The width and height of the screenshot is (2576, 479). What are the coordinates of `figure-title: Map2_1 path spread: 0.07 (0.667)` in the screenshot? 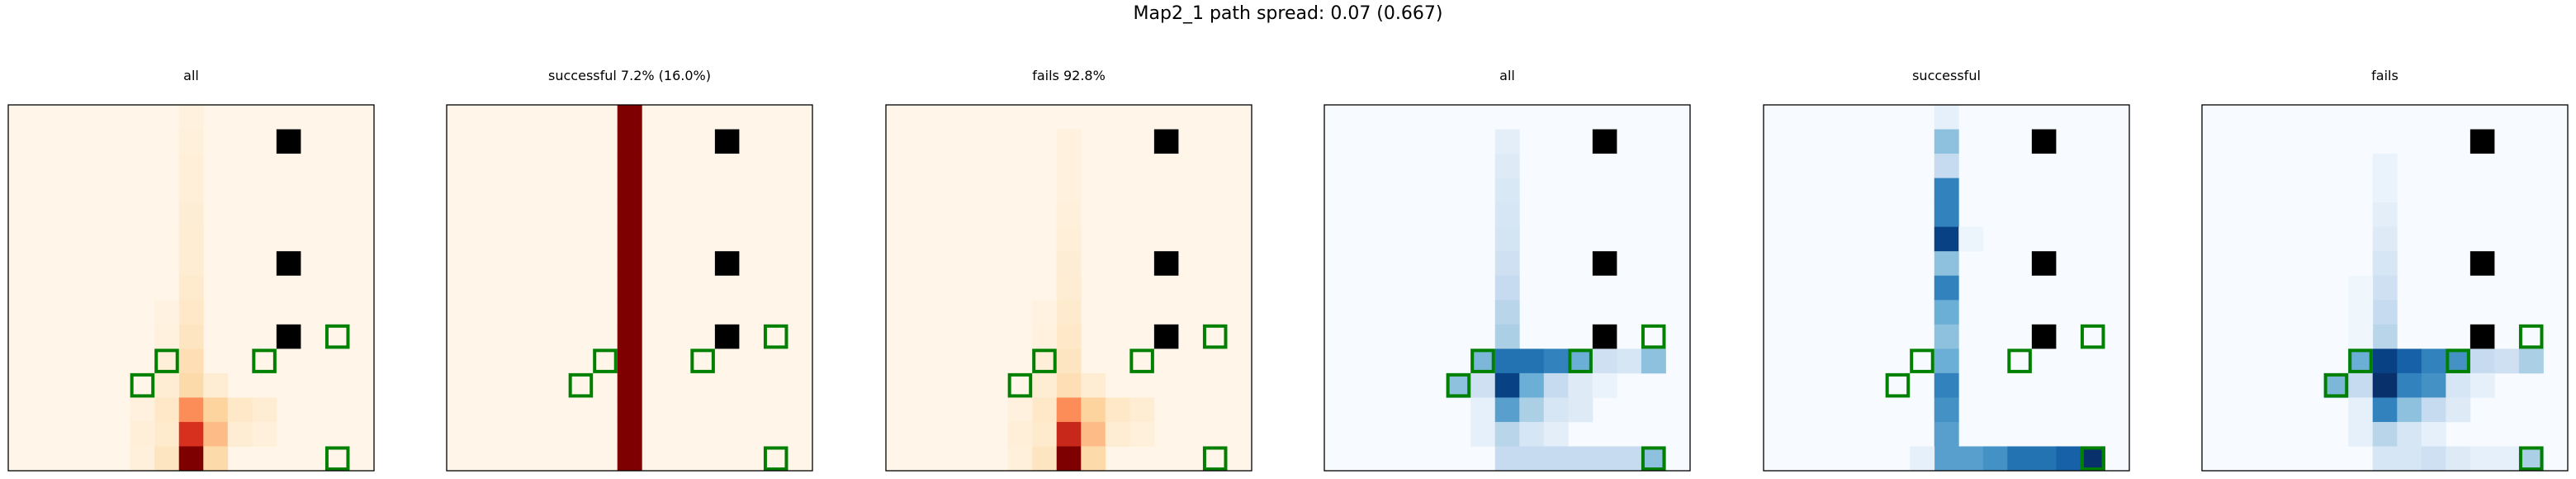 It's located at (1288, 14).